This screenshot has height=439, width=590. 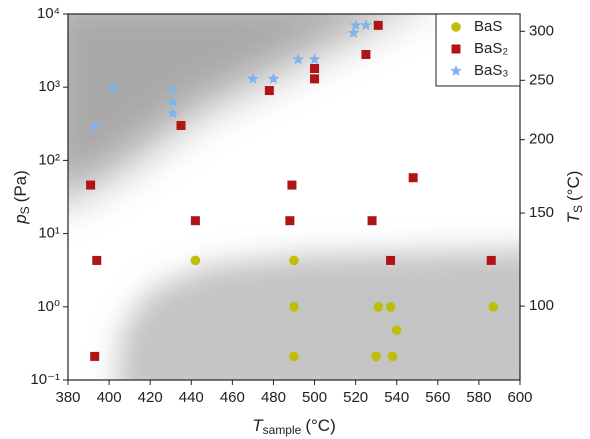 What do you see at coordinates (519, 397) in the screenshot?
I see `x-tick-label: 600` at bounding box center [519, 397].